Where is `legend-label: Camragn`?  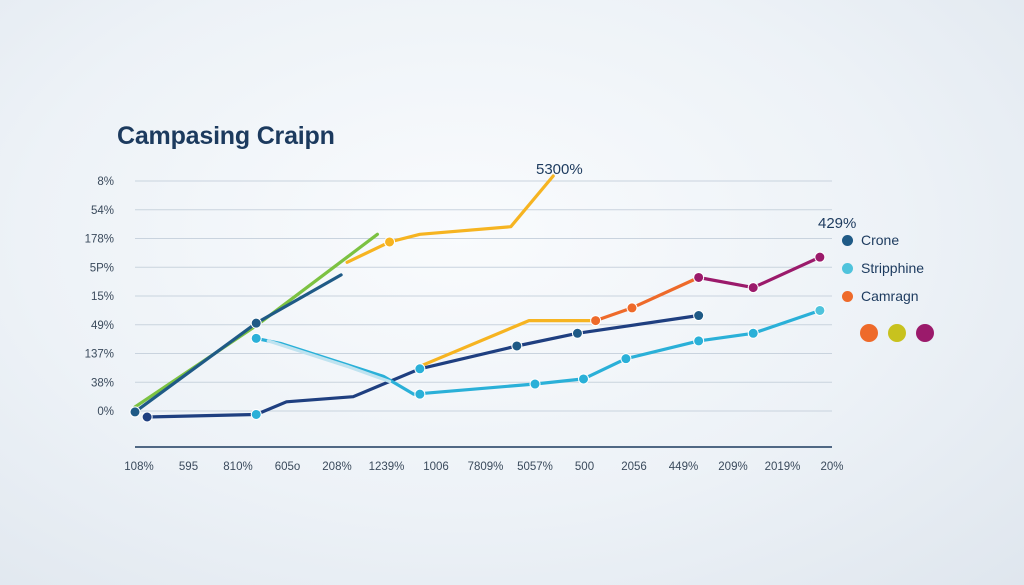
legend-label: Camragn is located at coordinates (890, 296).